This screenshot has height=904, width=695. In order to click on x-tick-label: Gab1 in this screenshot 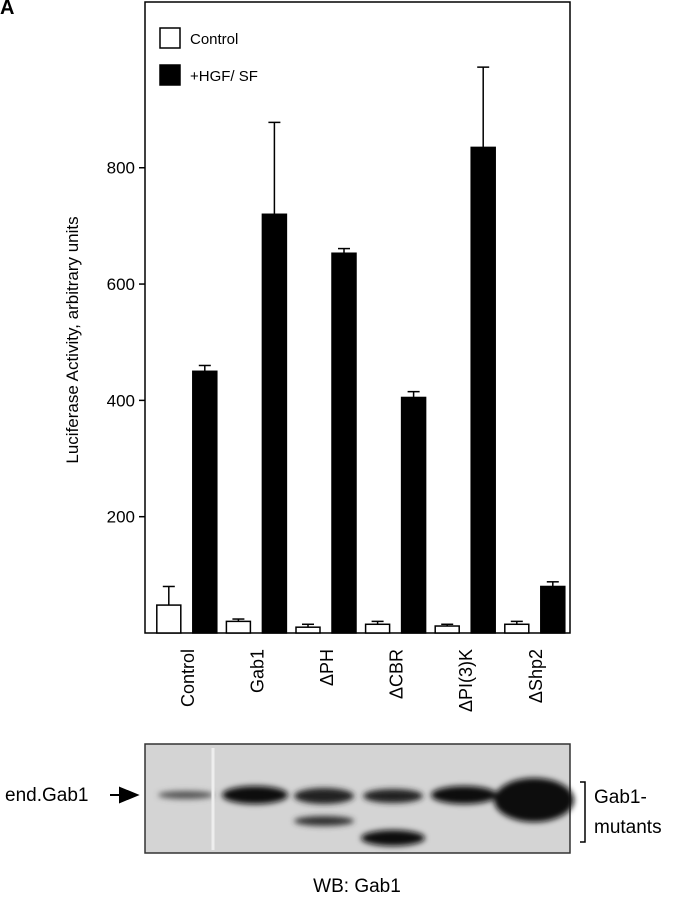, I will do `click(257, 671)`.